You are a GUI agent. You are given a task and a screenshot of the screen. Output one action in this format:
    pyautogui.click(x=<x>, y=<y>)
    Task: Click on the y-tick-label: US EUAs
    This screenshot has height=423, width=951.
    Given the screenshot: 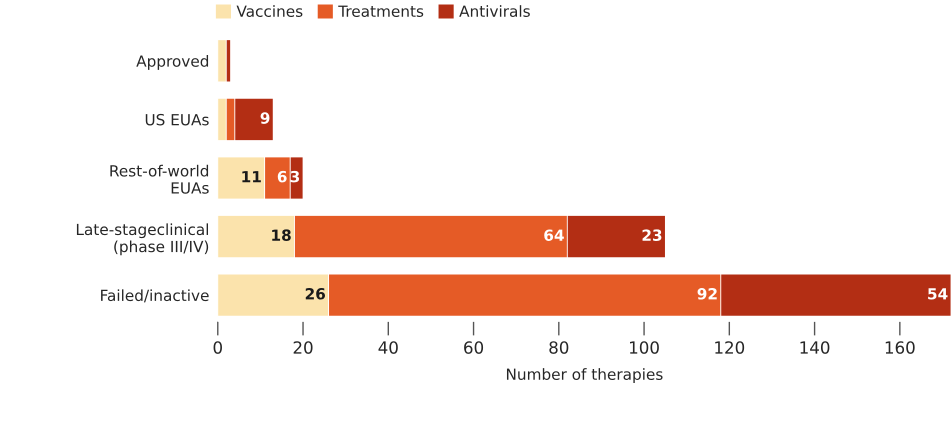 What is the action you would take?
    pyautogui.click(x=177, y=120)
    